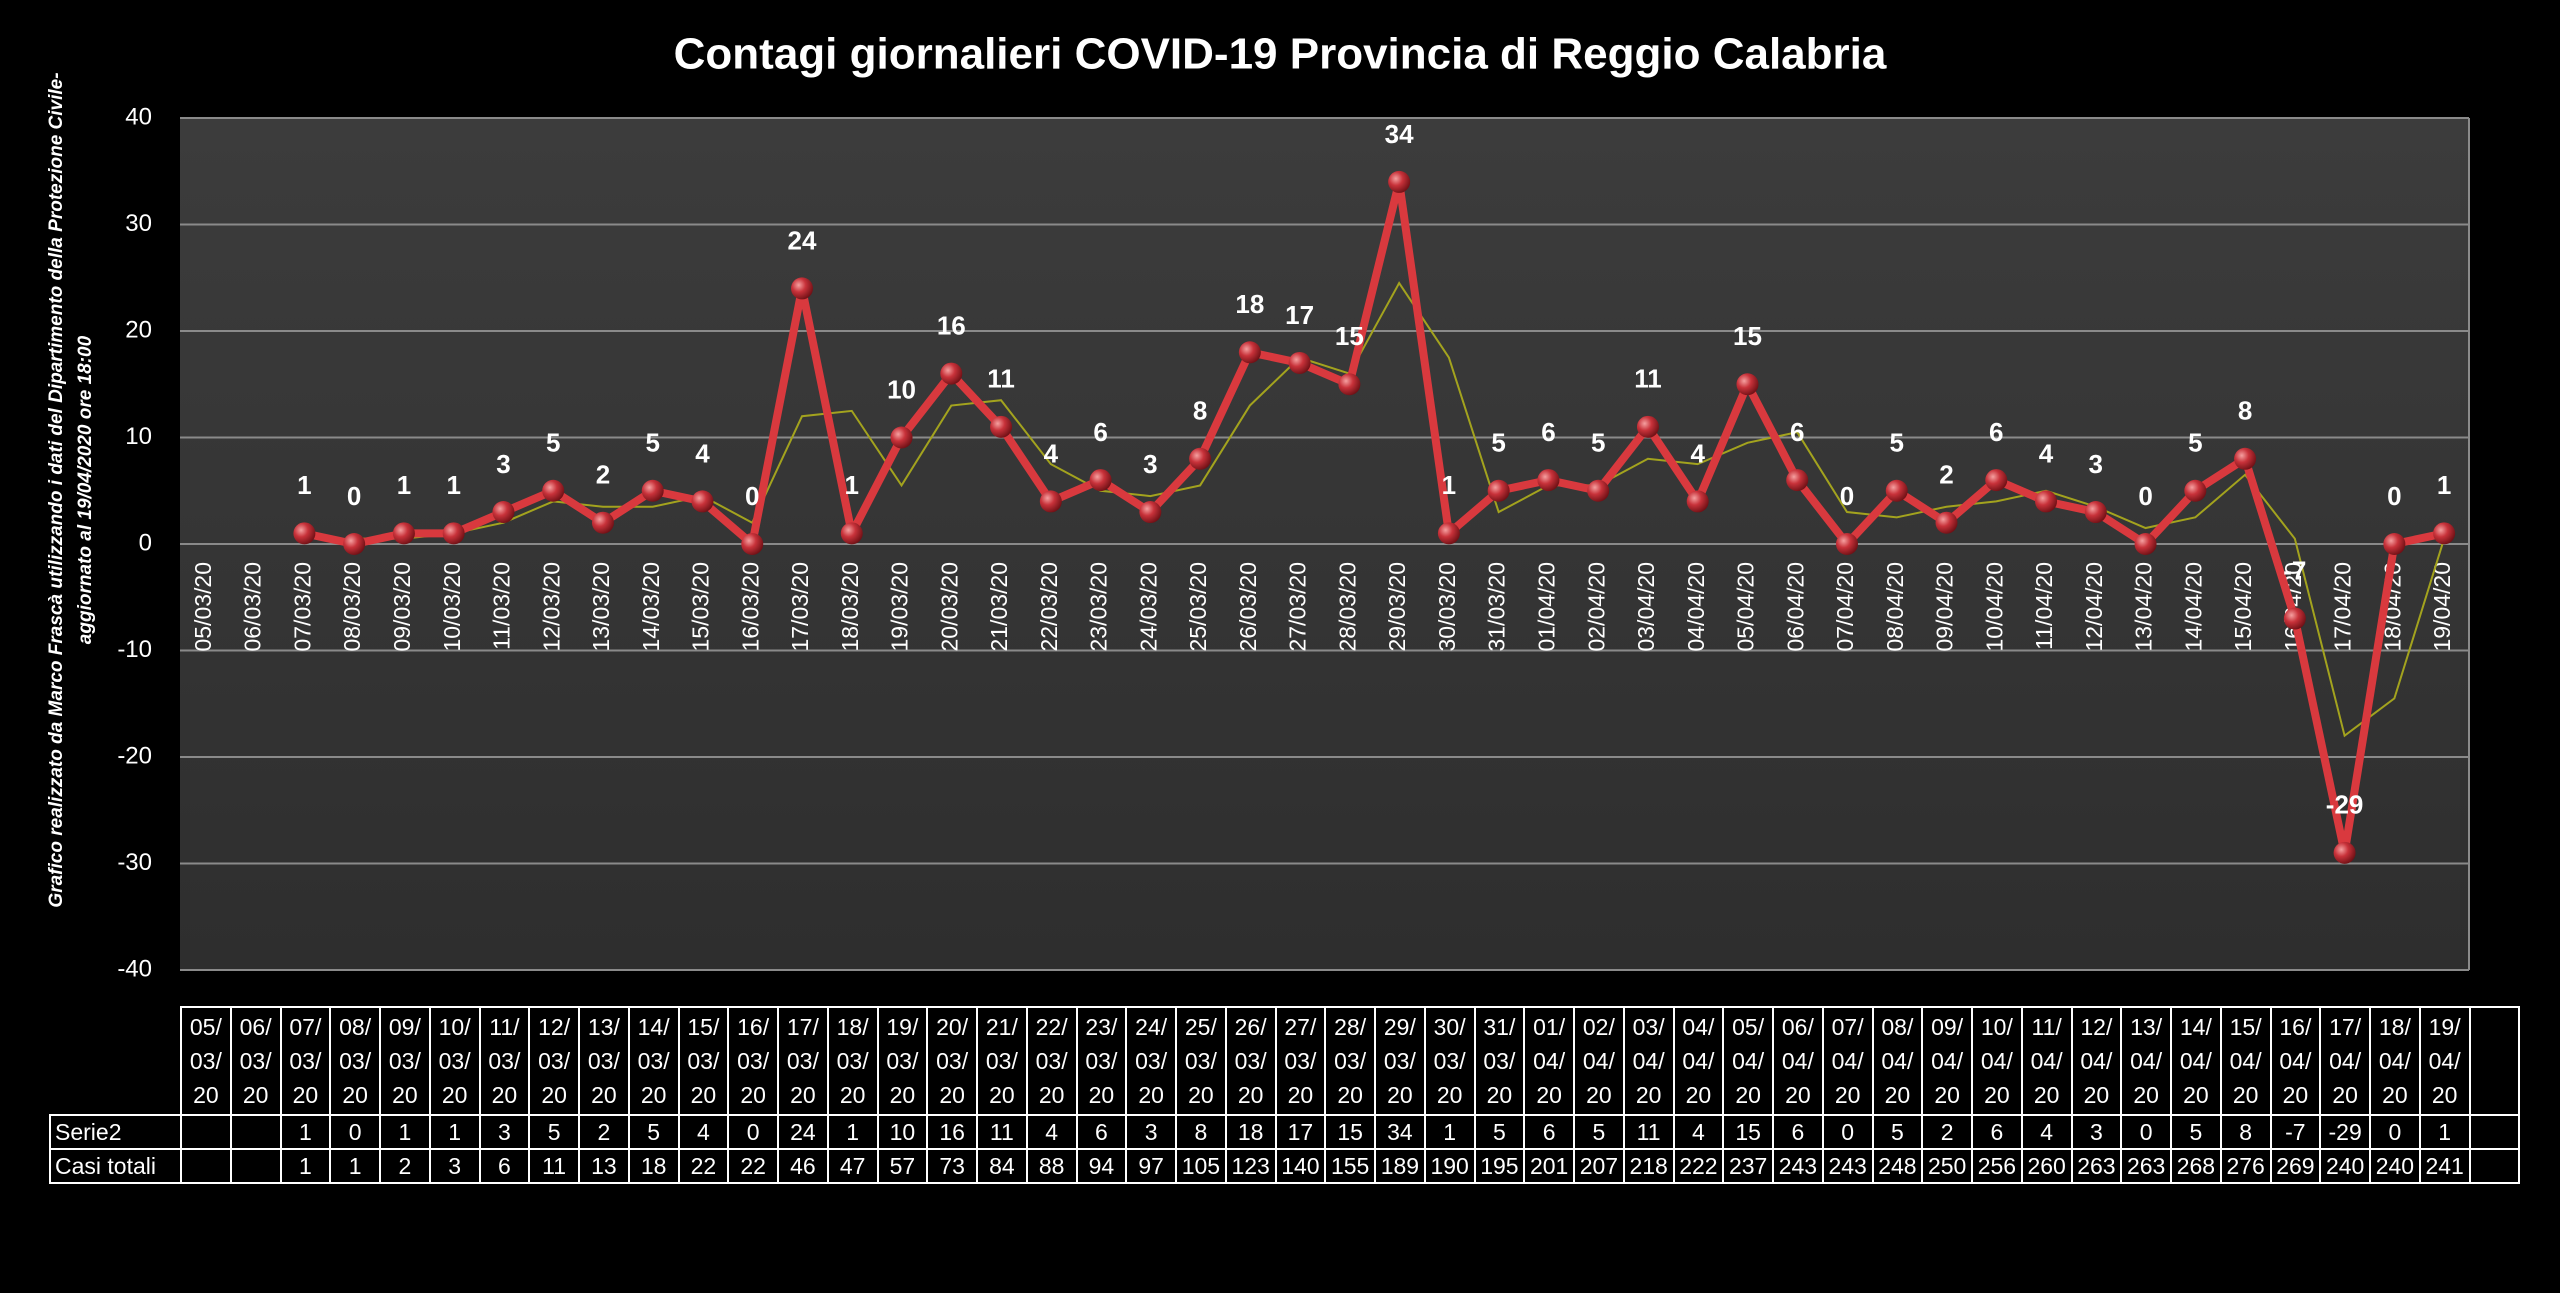 The height and width of the screenshot is (1293, 2560). I want to click on x-tick-label: 27/03/20, so click(1298, 607).